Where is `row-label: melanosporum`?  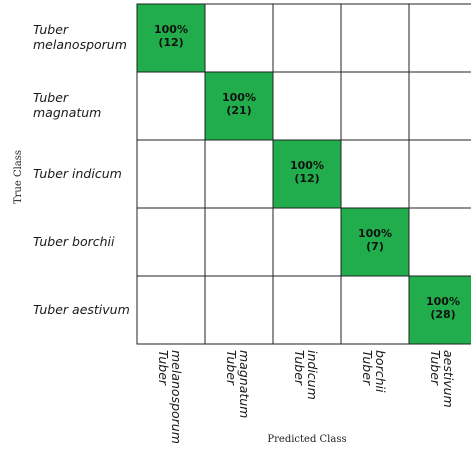 row-label: melanosporum is located at coordinates (80, 44).